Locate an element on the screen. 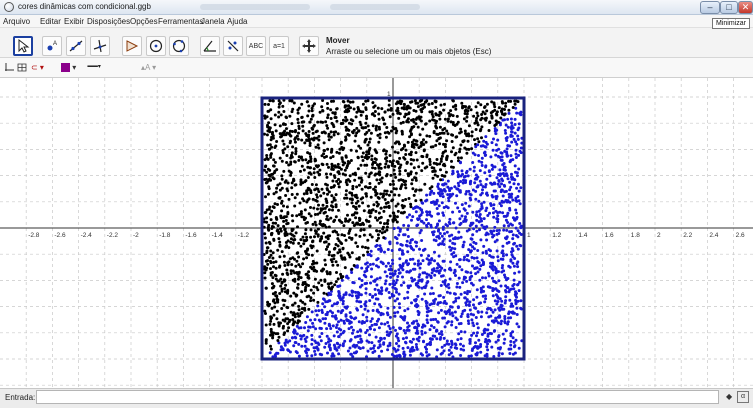 The image size is (753, 408). close-button: ✕ is located at coordinates (745, 7).